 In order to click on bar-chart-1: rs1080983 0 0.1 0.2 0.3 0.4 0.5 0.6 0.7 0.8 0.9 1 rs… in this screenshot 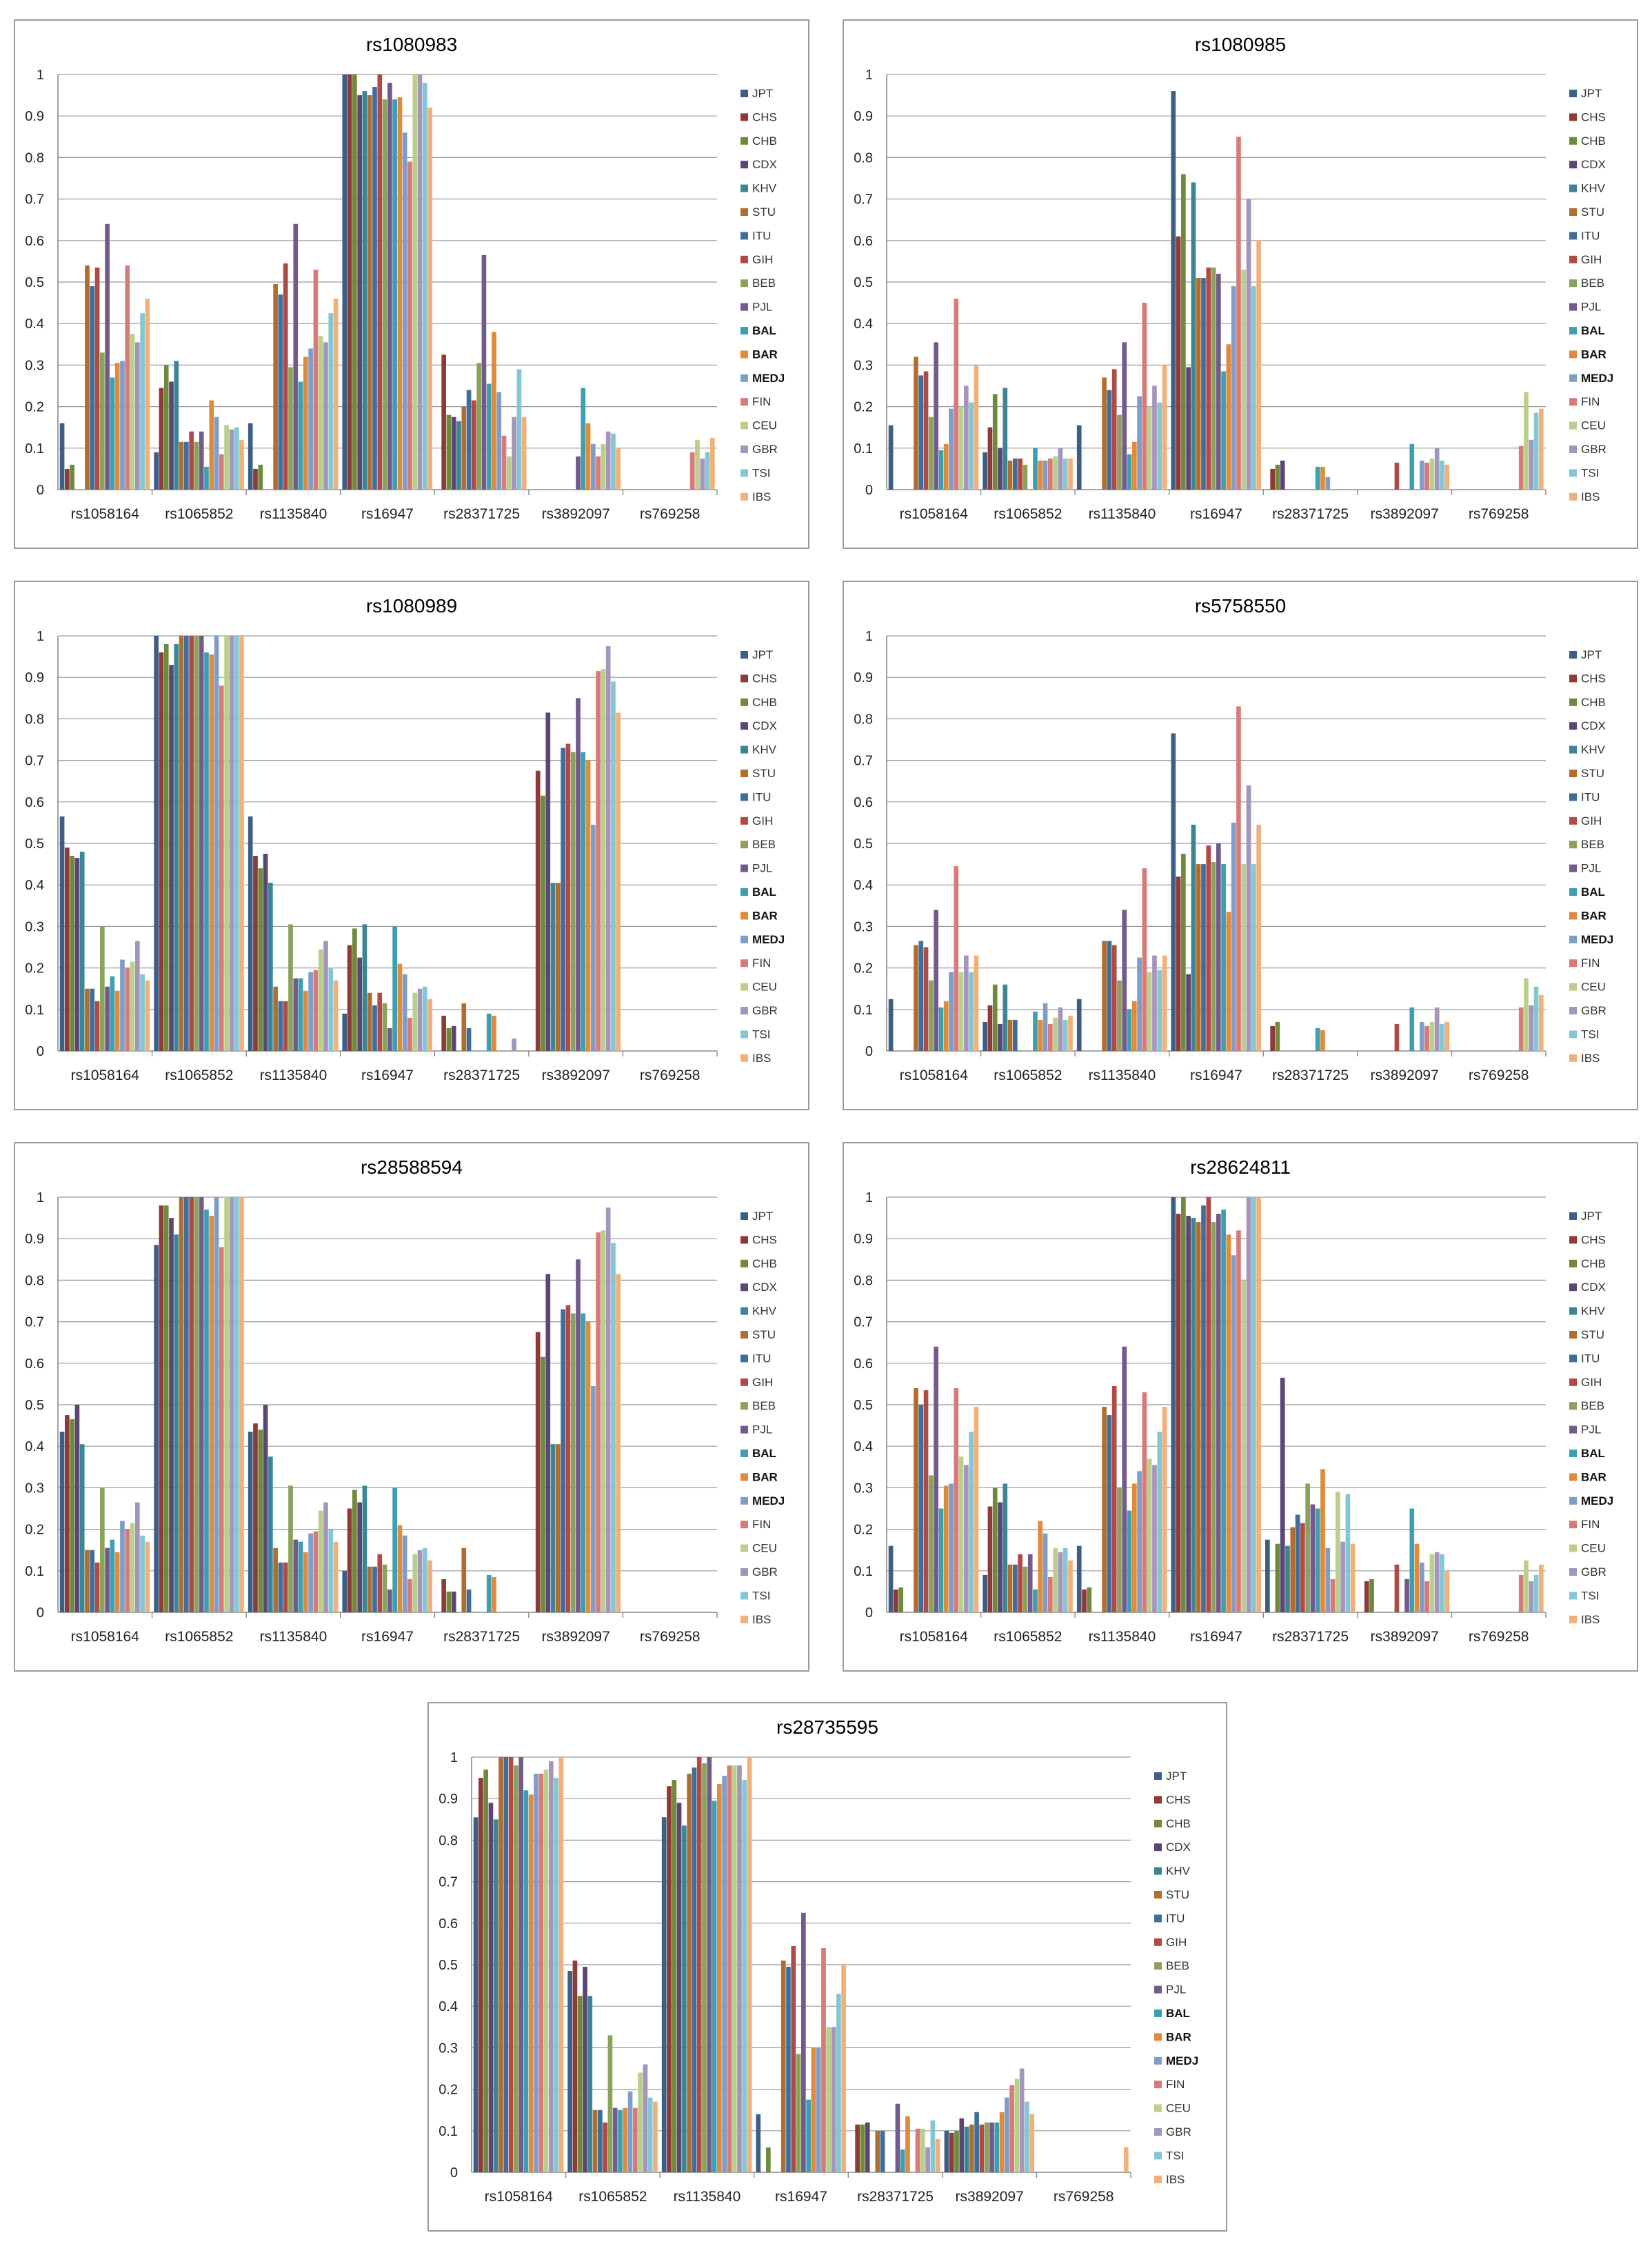, I will do `click(405, 278)`.